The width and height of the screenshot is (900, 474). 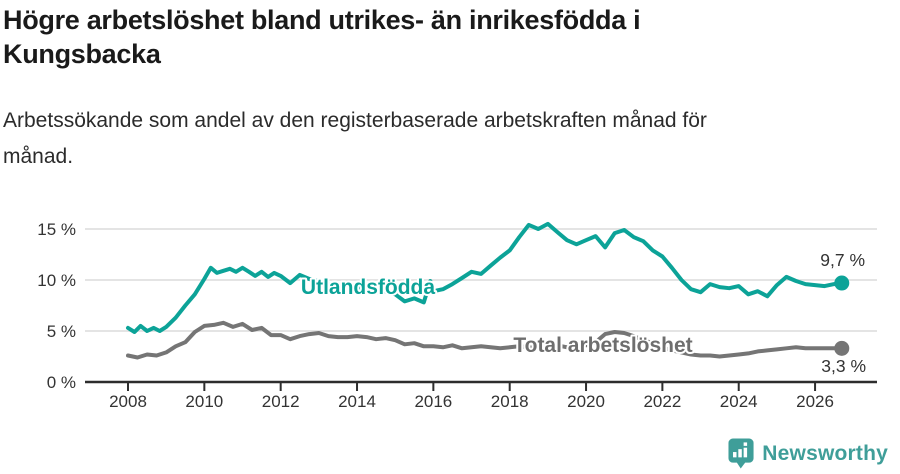 What do you see at coordinates (38, 156) in the screenshot?
I see `page-subtitle-line: månad.` at bounding box center [38, 156].